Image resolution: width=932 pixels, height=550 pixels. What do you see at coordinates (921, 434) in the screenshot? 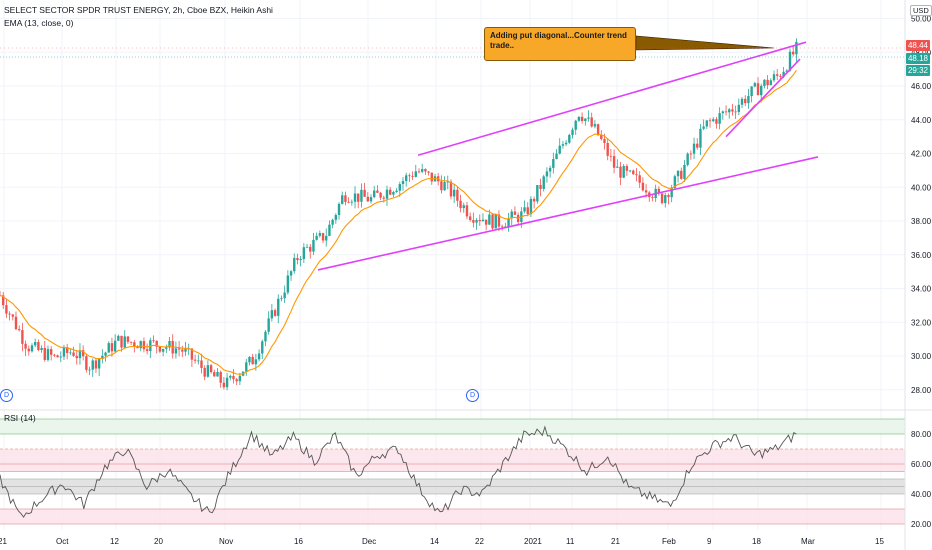
I see `rsi-tick-label: 80.00` at bounding box center [921, 434].